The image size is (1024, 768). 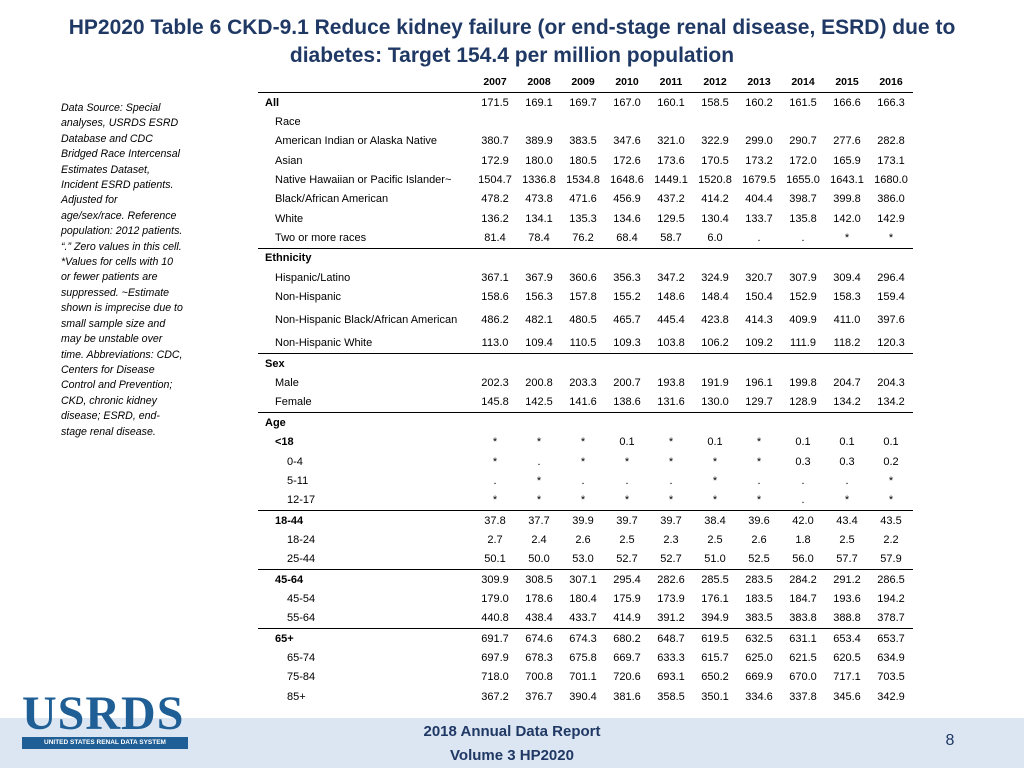 I want to click on value-cell: 674.6, so click(x=539, y=638).